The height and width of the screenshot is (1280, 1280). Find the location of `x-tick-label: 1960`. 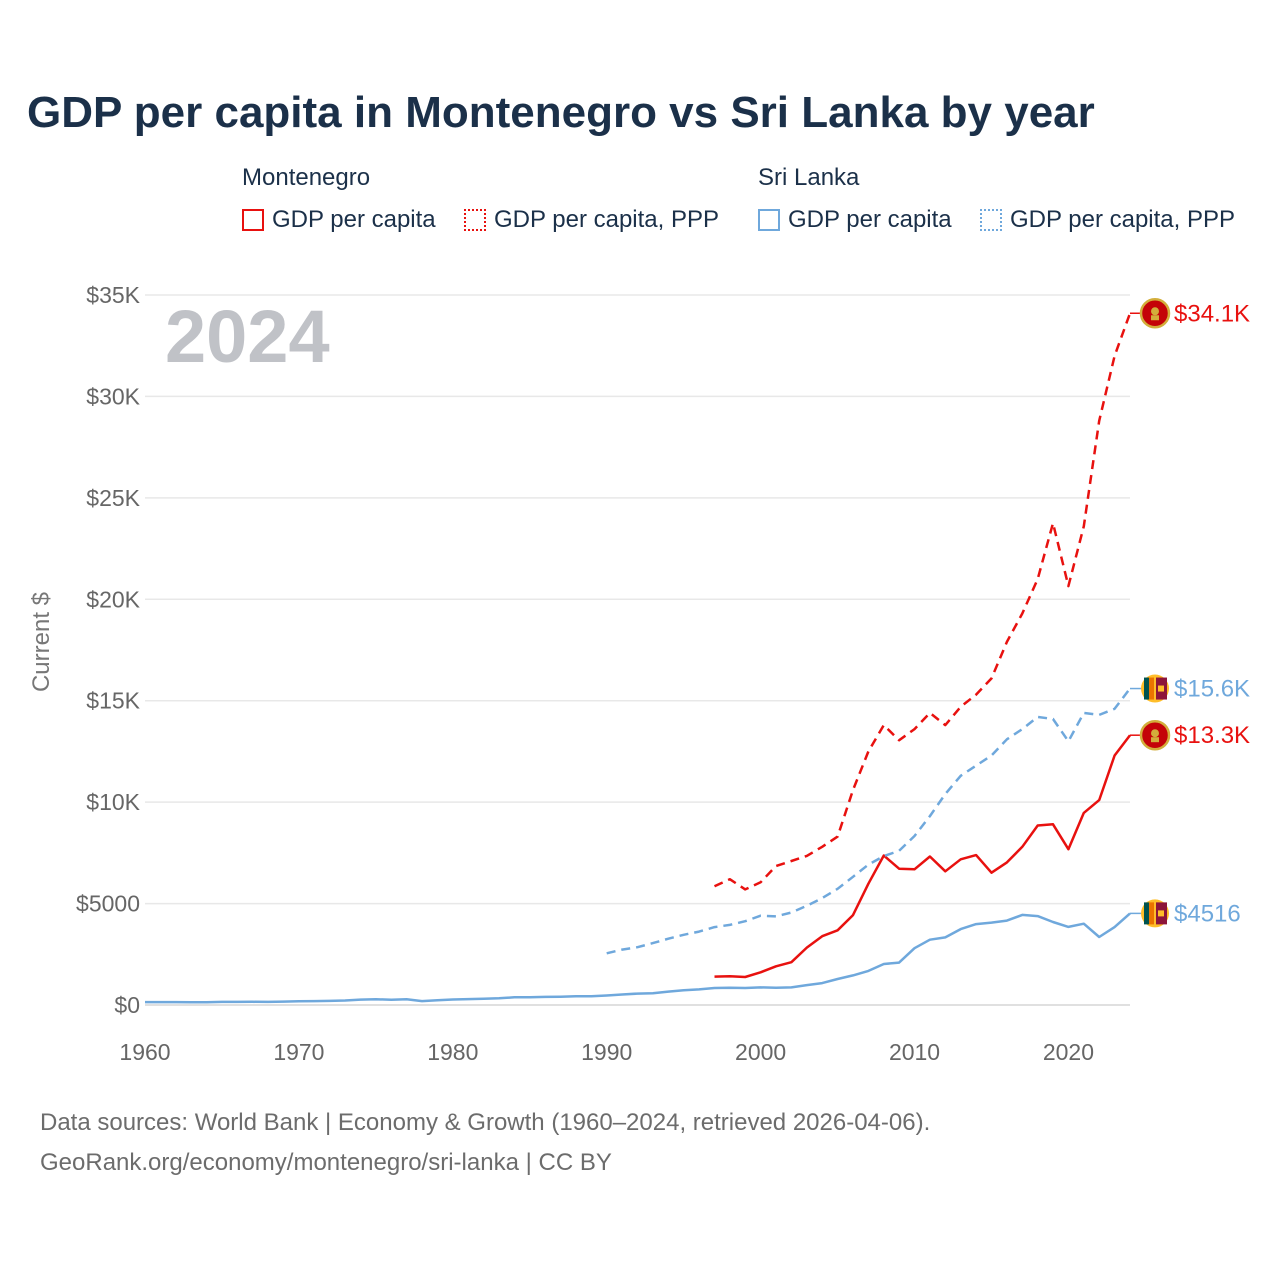

x-tick-label: 1960 is located at coordinates (144, 1052).